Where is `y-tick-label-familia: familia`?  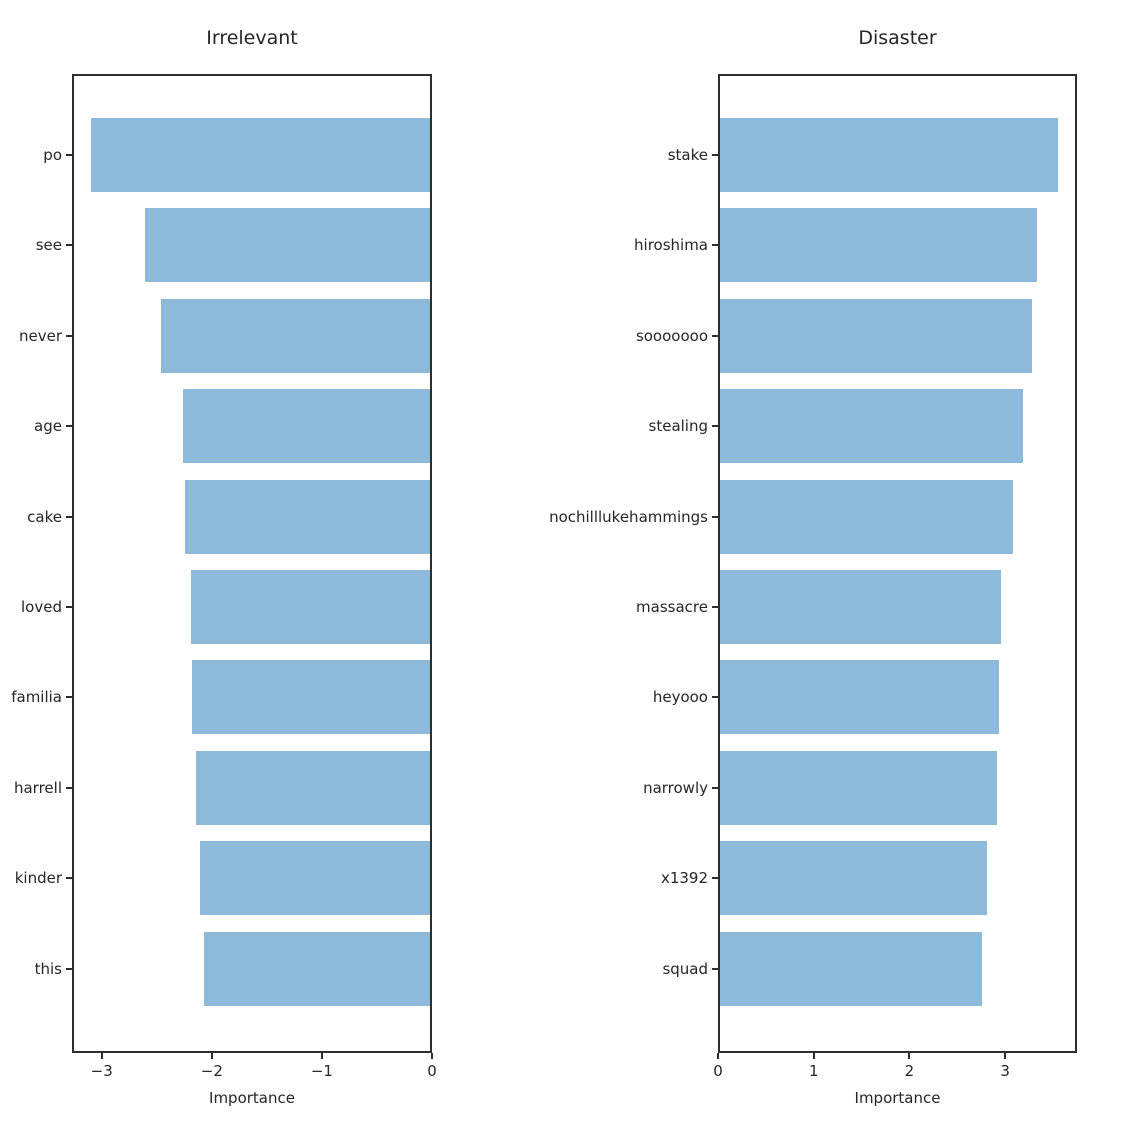 y-tick-label-familia: familia is located at coordinates (36, 697).